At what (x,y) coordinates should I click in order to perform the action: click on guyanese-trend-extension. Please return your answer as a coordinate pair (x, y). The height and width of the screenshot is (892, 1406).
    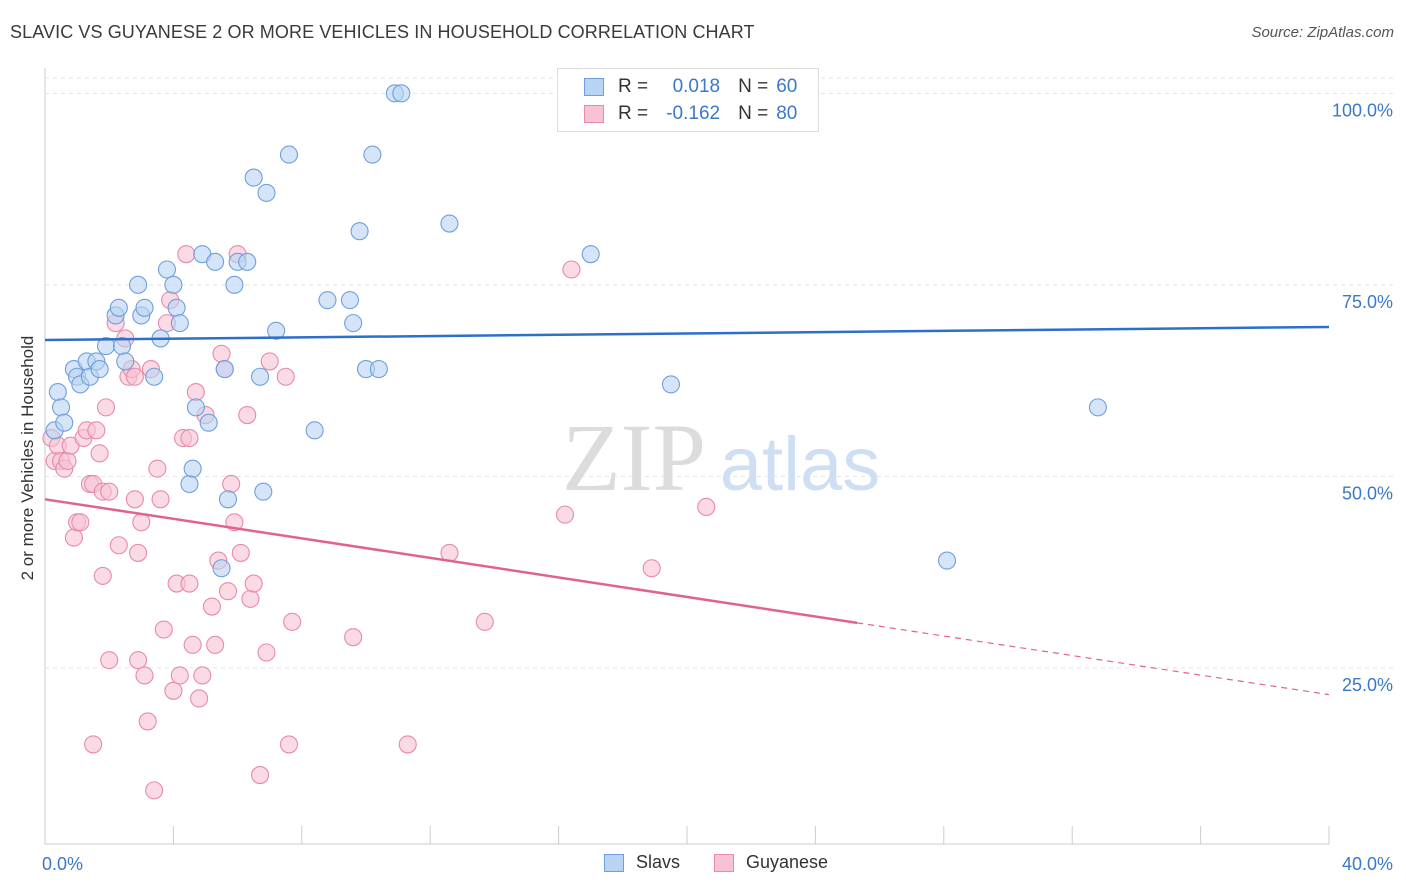
    Looking at the image, I should click on (1093, 659).